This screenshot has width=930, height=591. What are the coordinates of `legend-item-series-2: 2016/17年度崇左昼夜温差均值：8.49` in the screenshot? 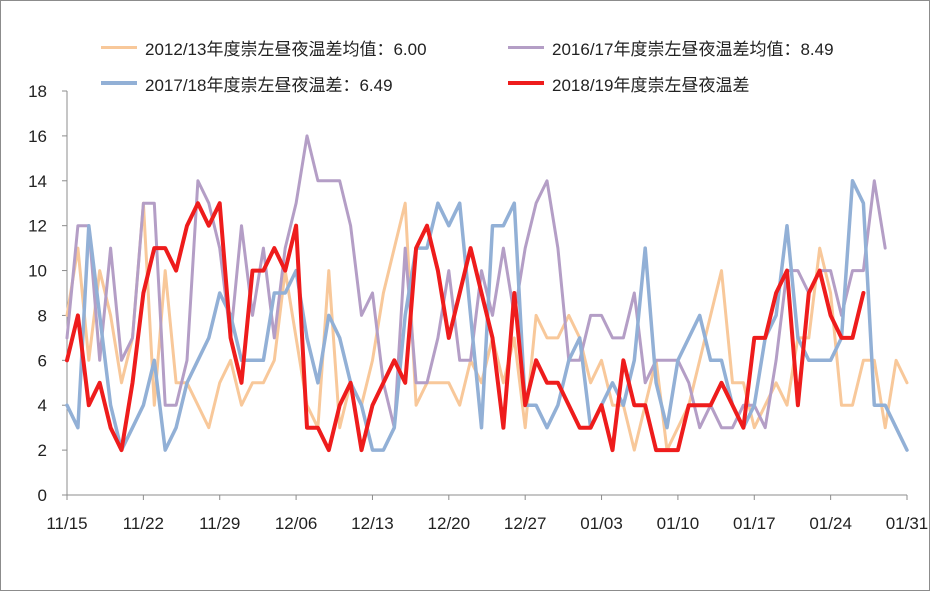 It's located at (671, 47).